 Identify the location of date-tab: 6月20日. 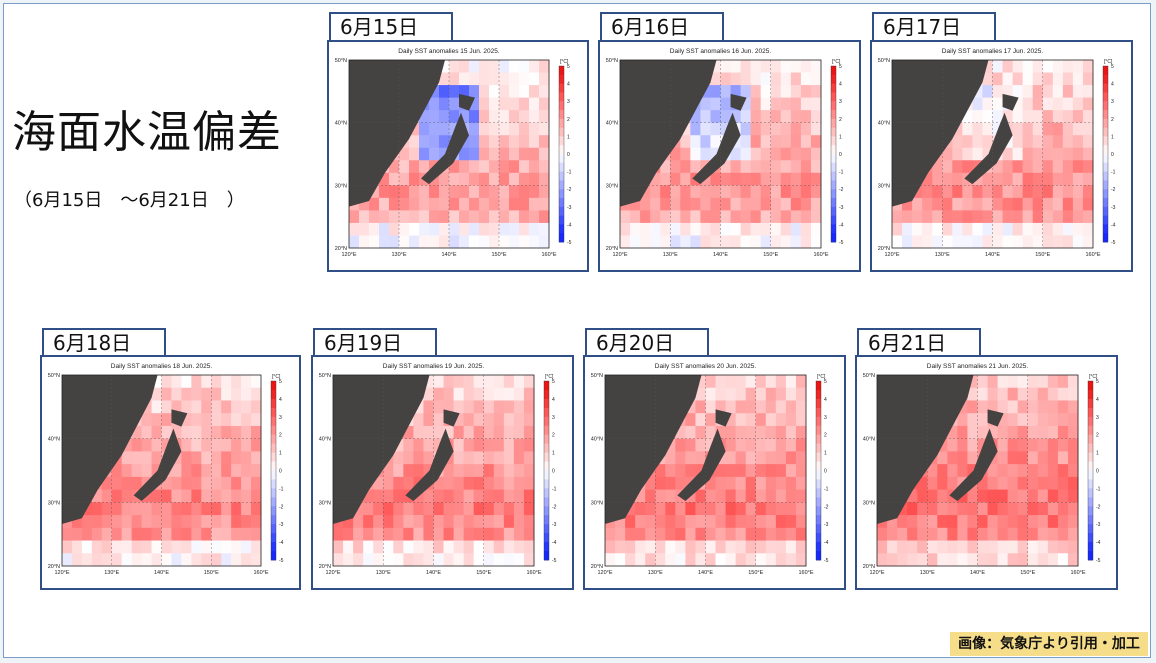
(647, 342).